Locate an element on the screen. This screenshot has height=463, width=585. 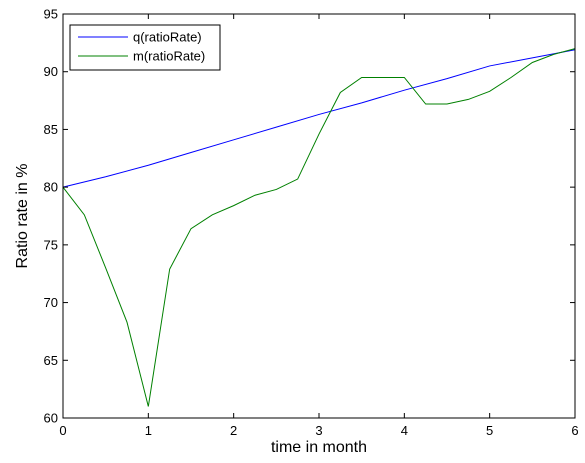
x-tick-label-5: 5 is located at coordinates (489, 430).